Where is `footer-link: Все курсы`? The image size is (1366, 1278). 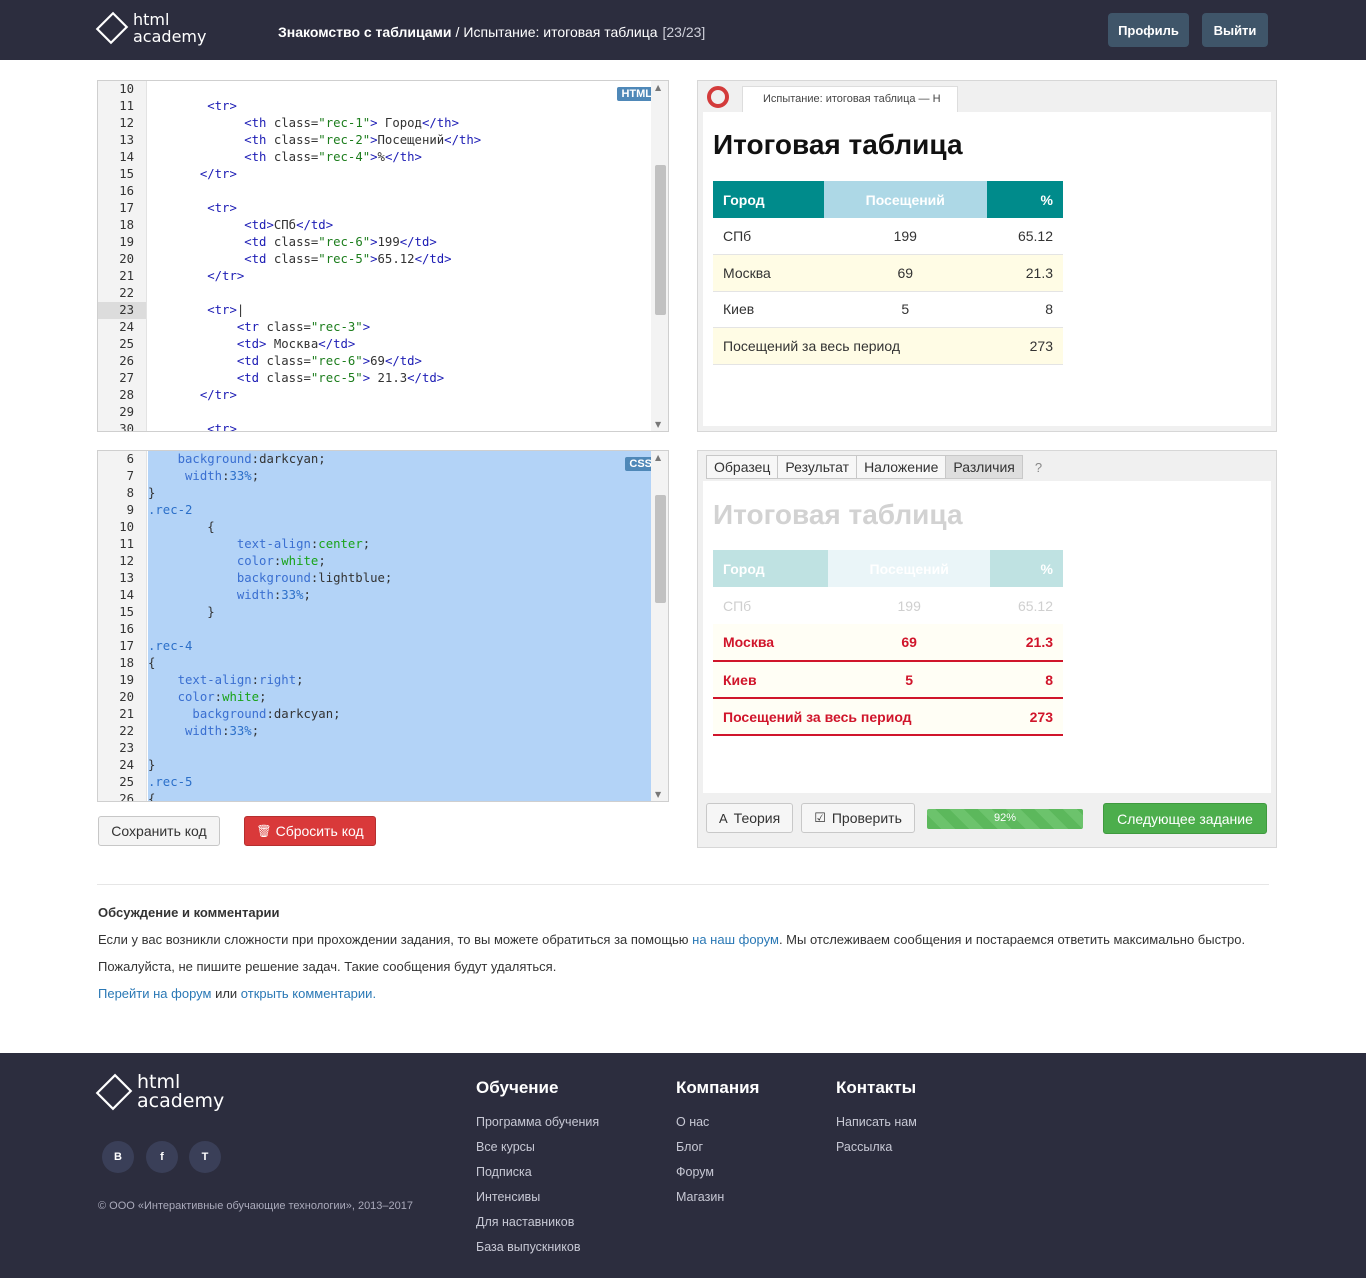 footer-link: Все курсы is located at coordinates (505, 1147).